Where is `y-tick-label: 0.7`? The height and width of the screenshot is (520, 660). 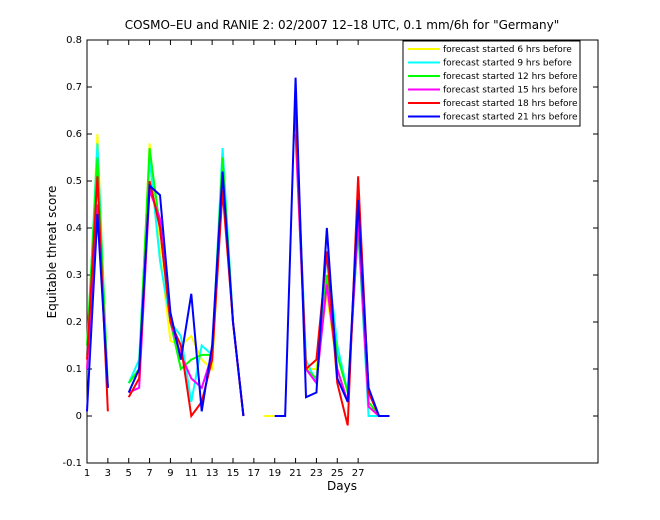 y-tick-label: 0.7 is located at coordinates (74, 87).